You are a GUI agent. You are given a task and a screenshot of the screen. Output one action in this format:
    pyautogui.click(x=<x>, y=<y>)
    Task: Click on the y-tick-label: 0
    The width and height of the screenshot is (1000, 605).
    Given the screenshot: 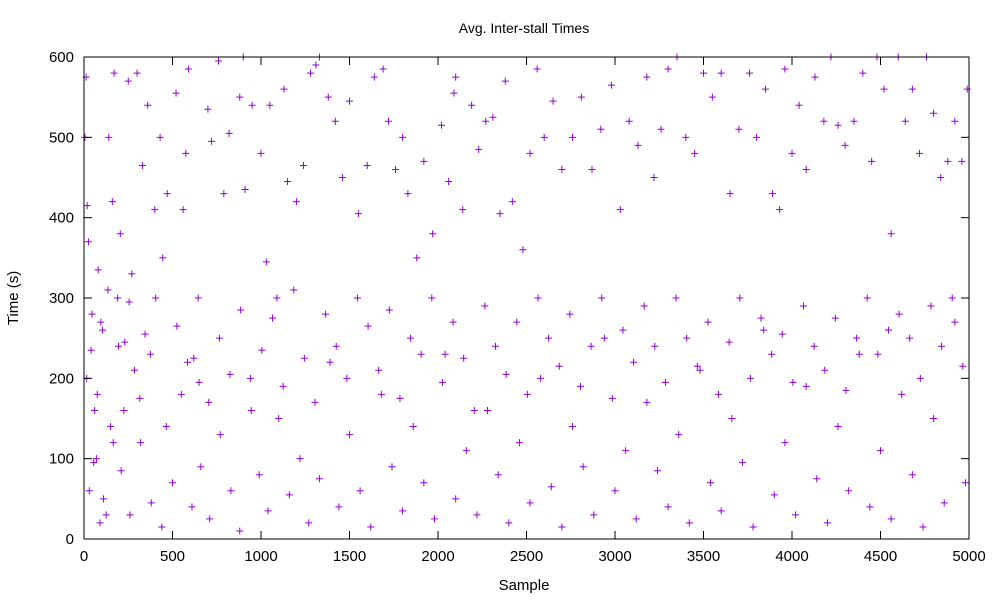 What is the action you would take?
    pyautogui.click(x=70, y=539)
    